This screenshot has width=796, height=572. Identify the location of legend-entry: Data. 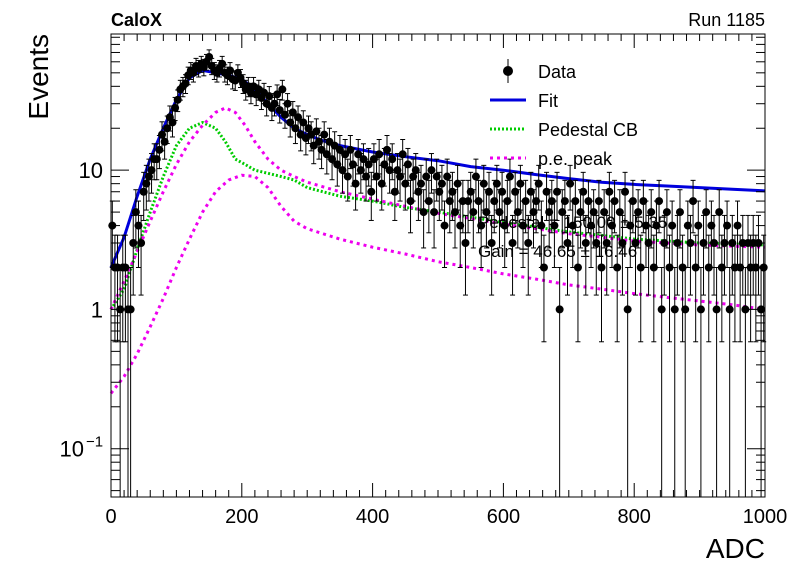
(540, 71).